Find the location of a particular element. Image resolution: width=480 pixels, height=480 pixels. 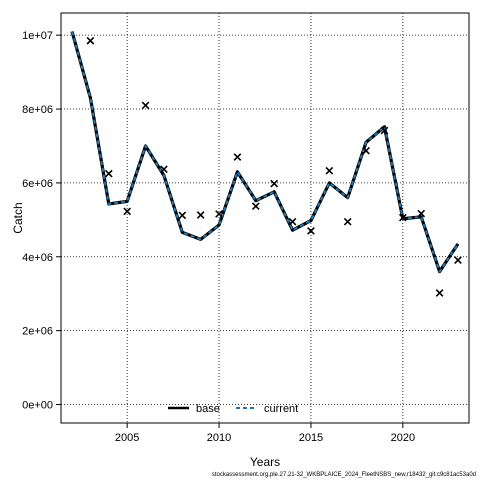

legend: base current is located at coordinates (233, 409).